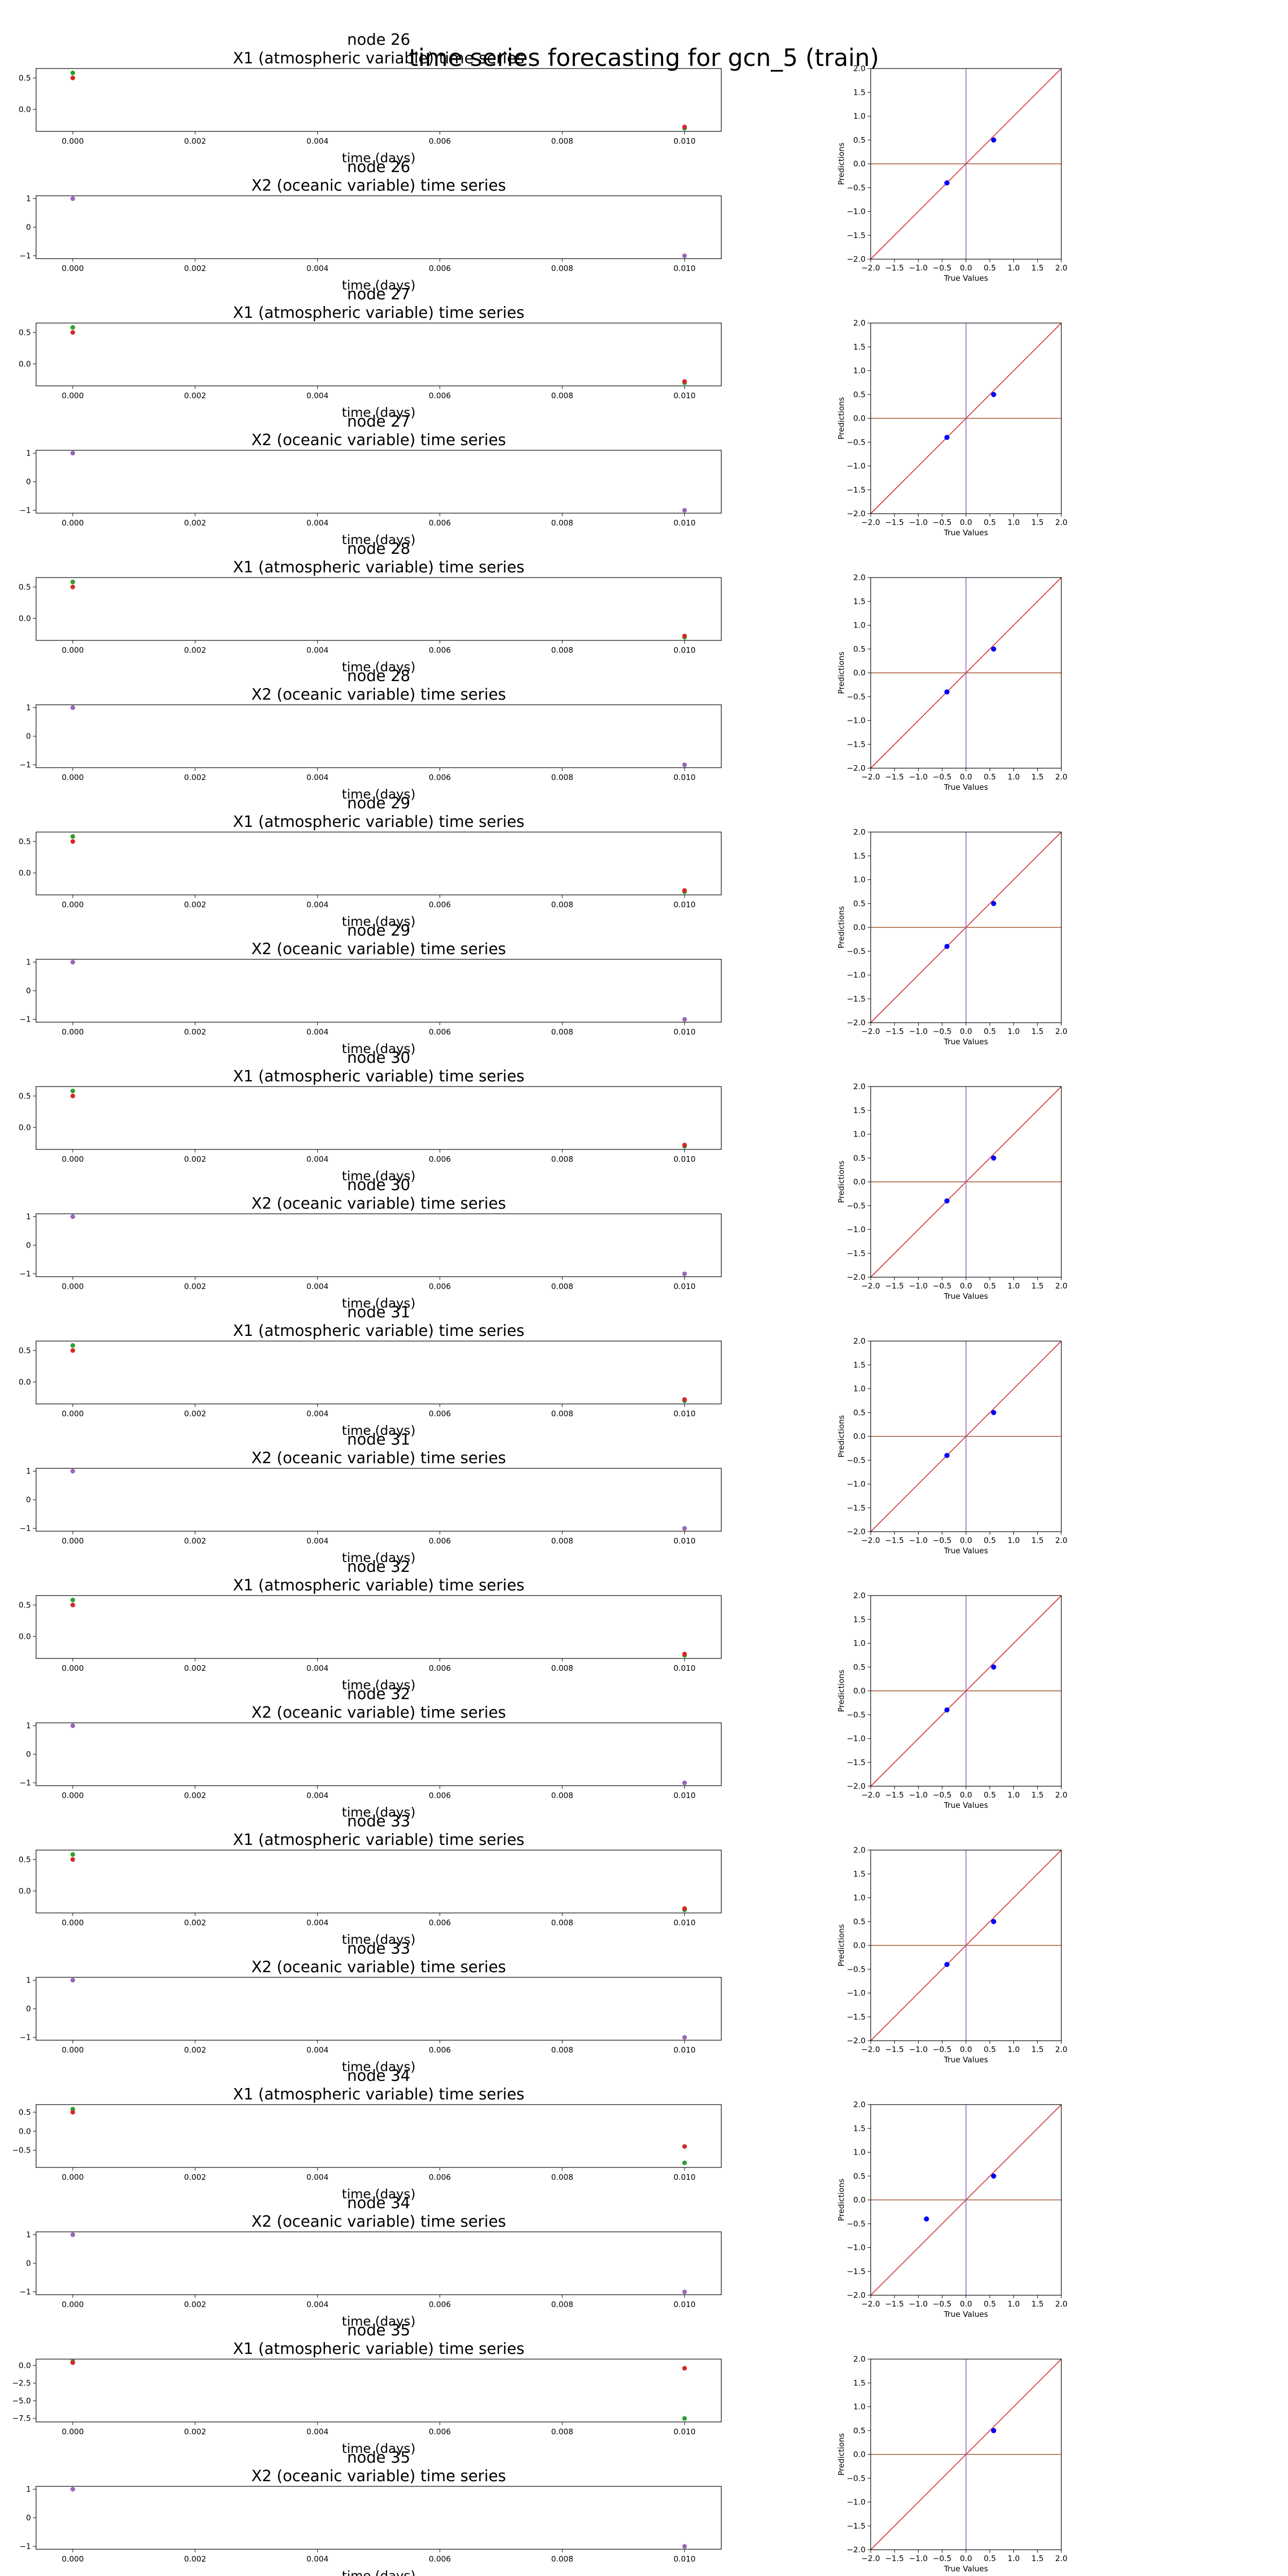  I want to click on parity-panel-xtick-label: −0.5, so click(942, 1540).